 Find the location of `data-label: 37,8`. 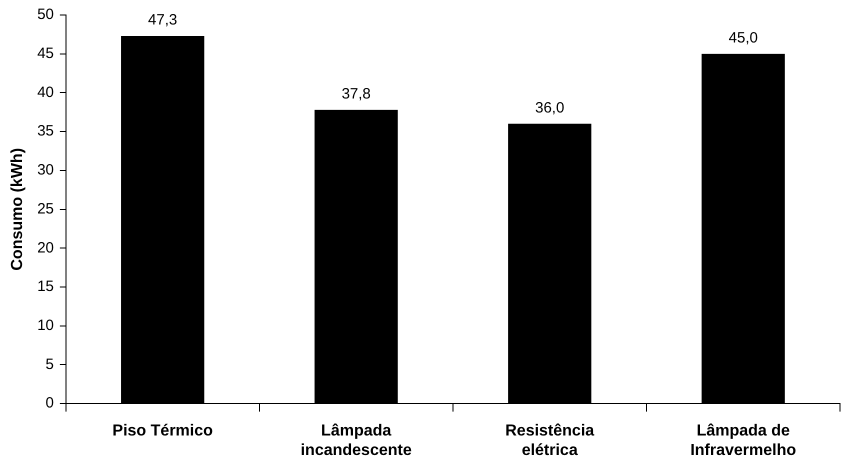

data-label: 37,8 is located at coordinates (356, 93).